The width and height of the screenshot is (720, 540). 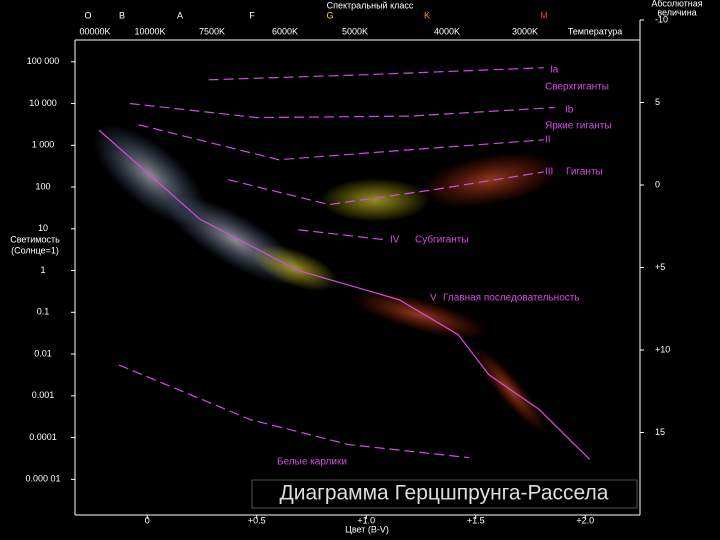 I want to click on y-tick-label: 0.001, so click(x=43, y=395).